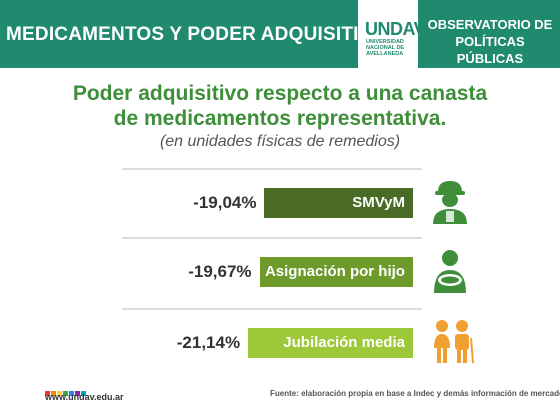  Describe the element at coordinates (225, 202) in the screenshot. I see `bar-value-label: -19,04%` at that location.